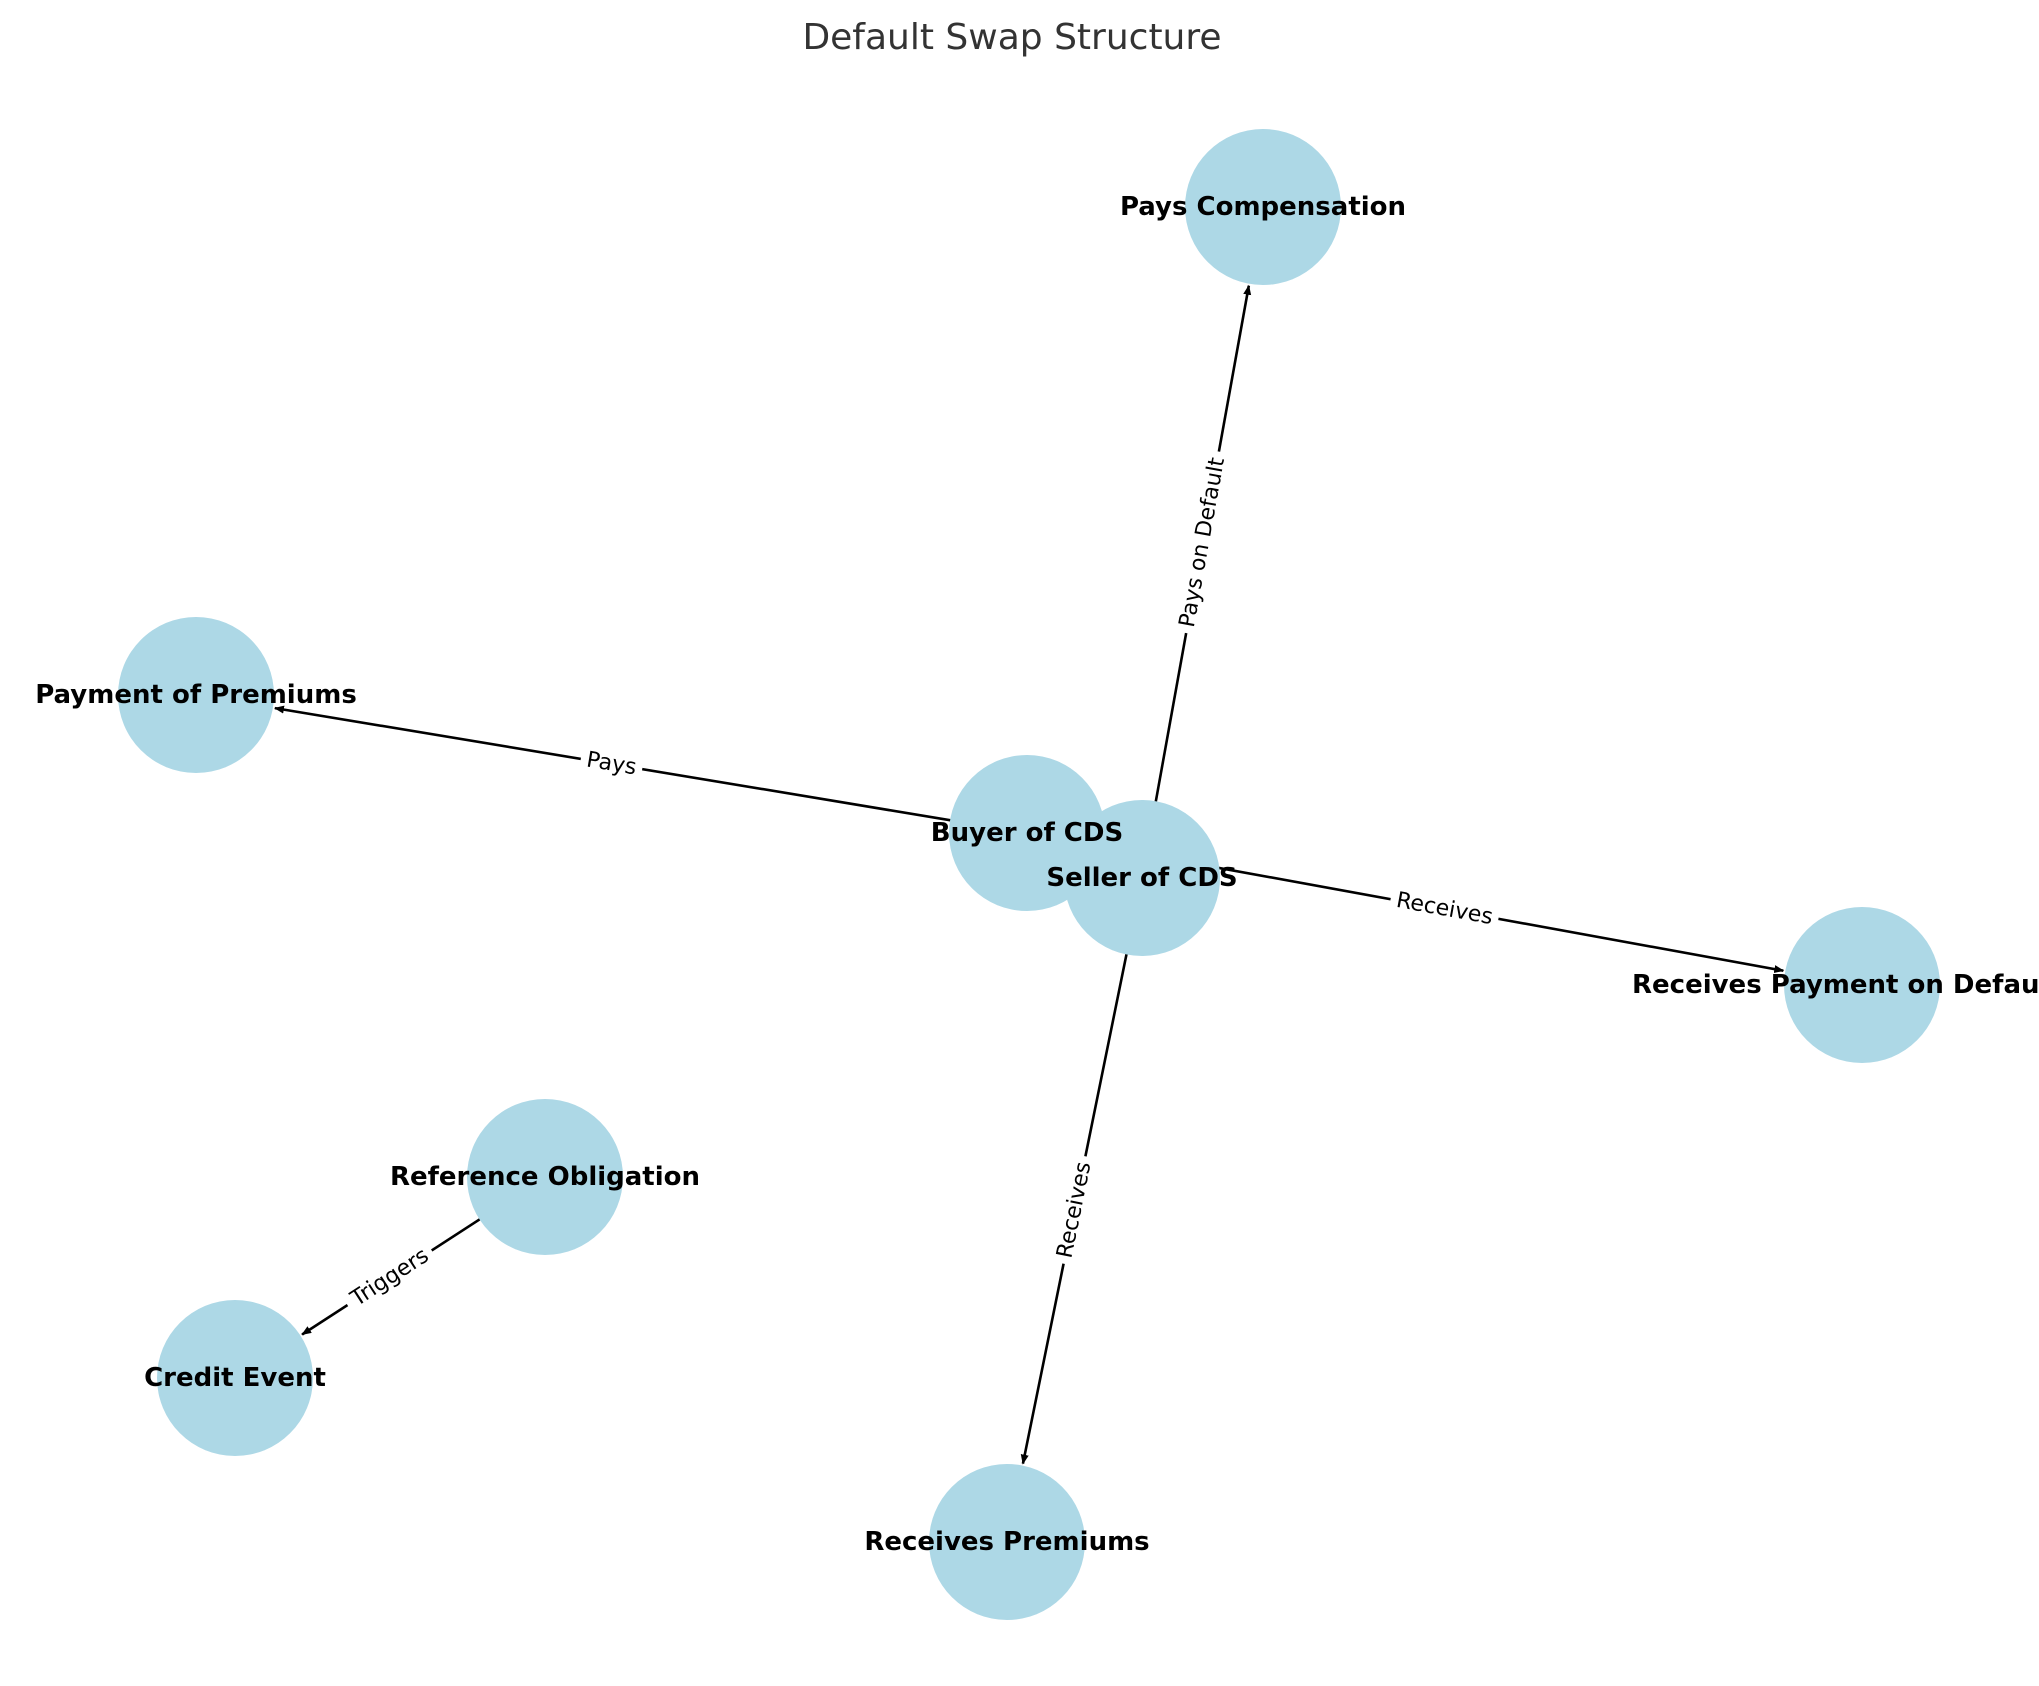 This screenshot has height=1686, width=2039. I want to click on edge-label-receives: Receives, so click(1075, 1210).